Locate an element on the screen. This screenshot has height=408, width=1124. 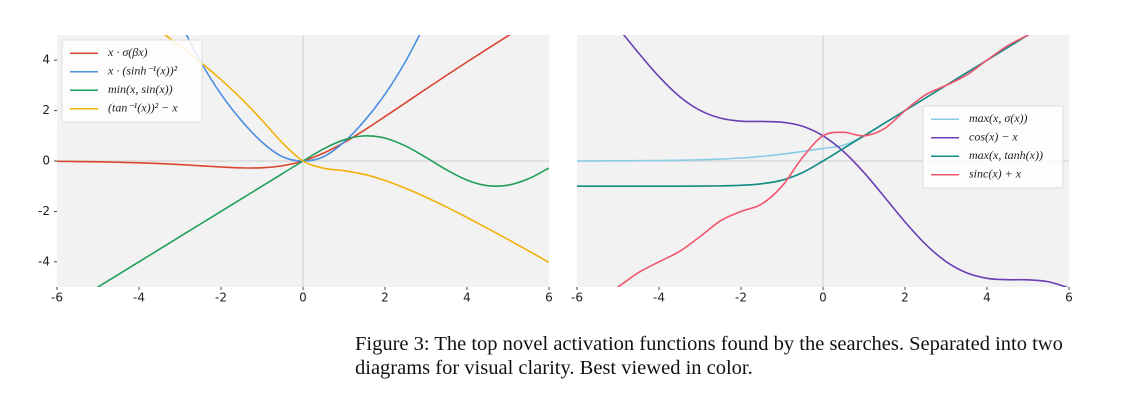
y-tick-label: 4 is located at coordinates (46, 60).